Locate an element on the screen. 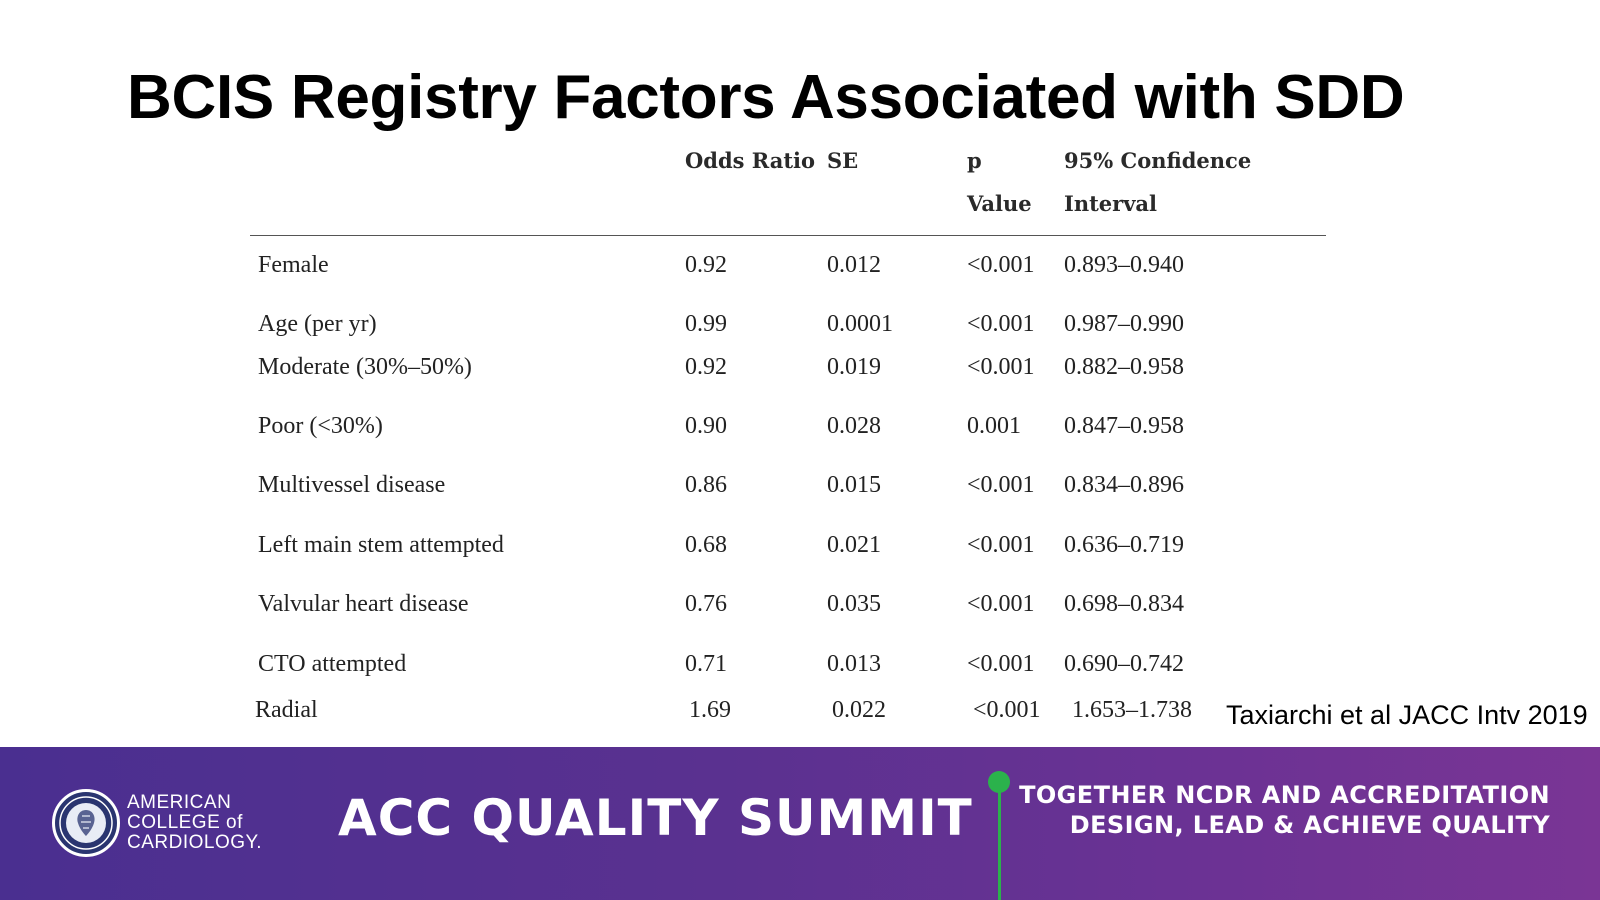  row-odds-ratio: 0.71 is located at coordinates (706, 664).